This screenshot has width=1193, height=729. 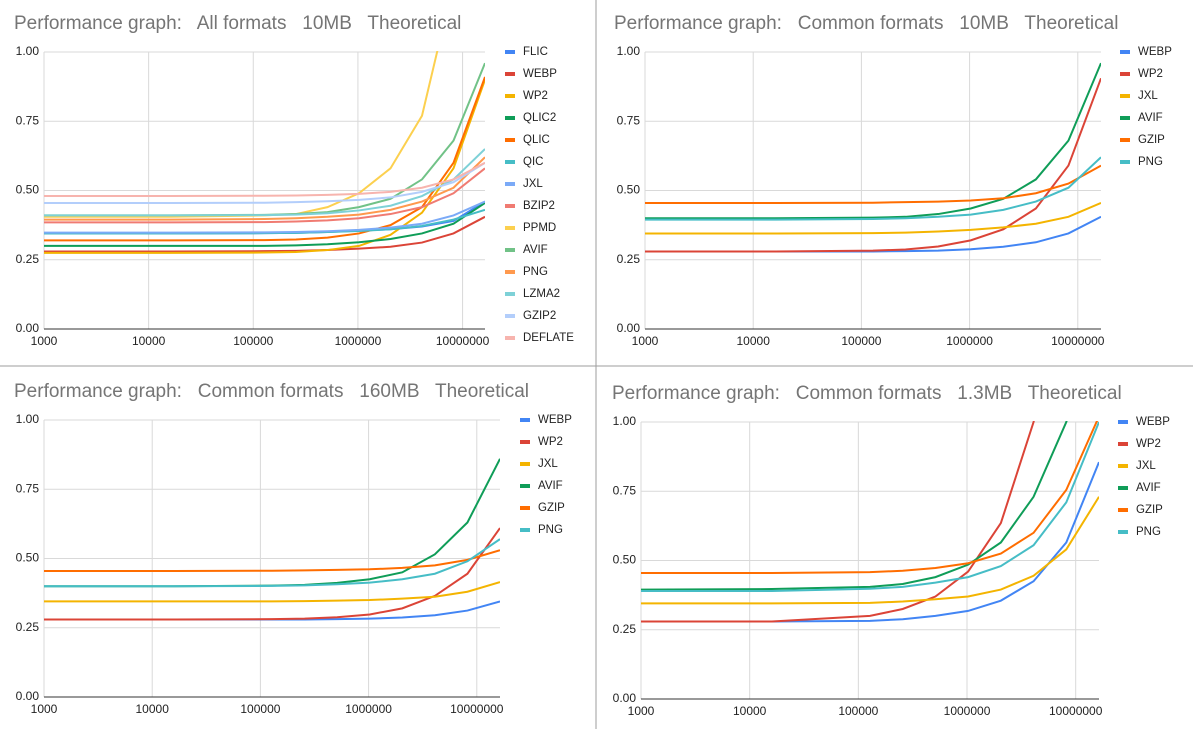 What do you see at coordinates (539, 206) in the screenshot?
I see `legend-label: BZIP2` at bounding box center [539, 206].